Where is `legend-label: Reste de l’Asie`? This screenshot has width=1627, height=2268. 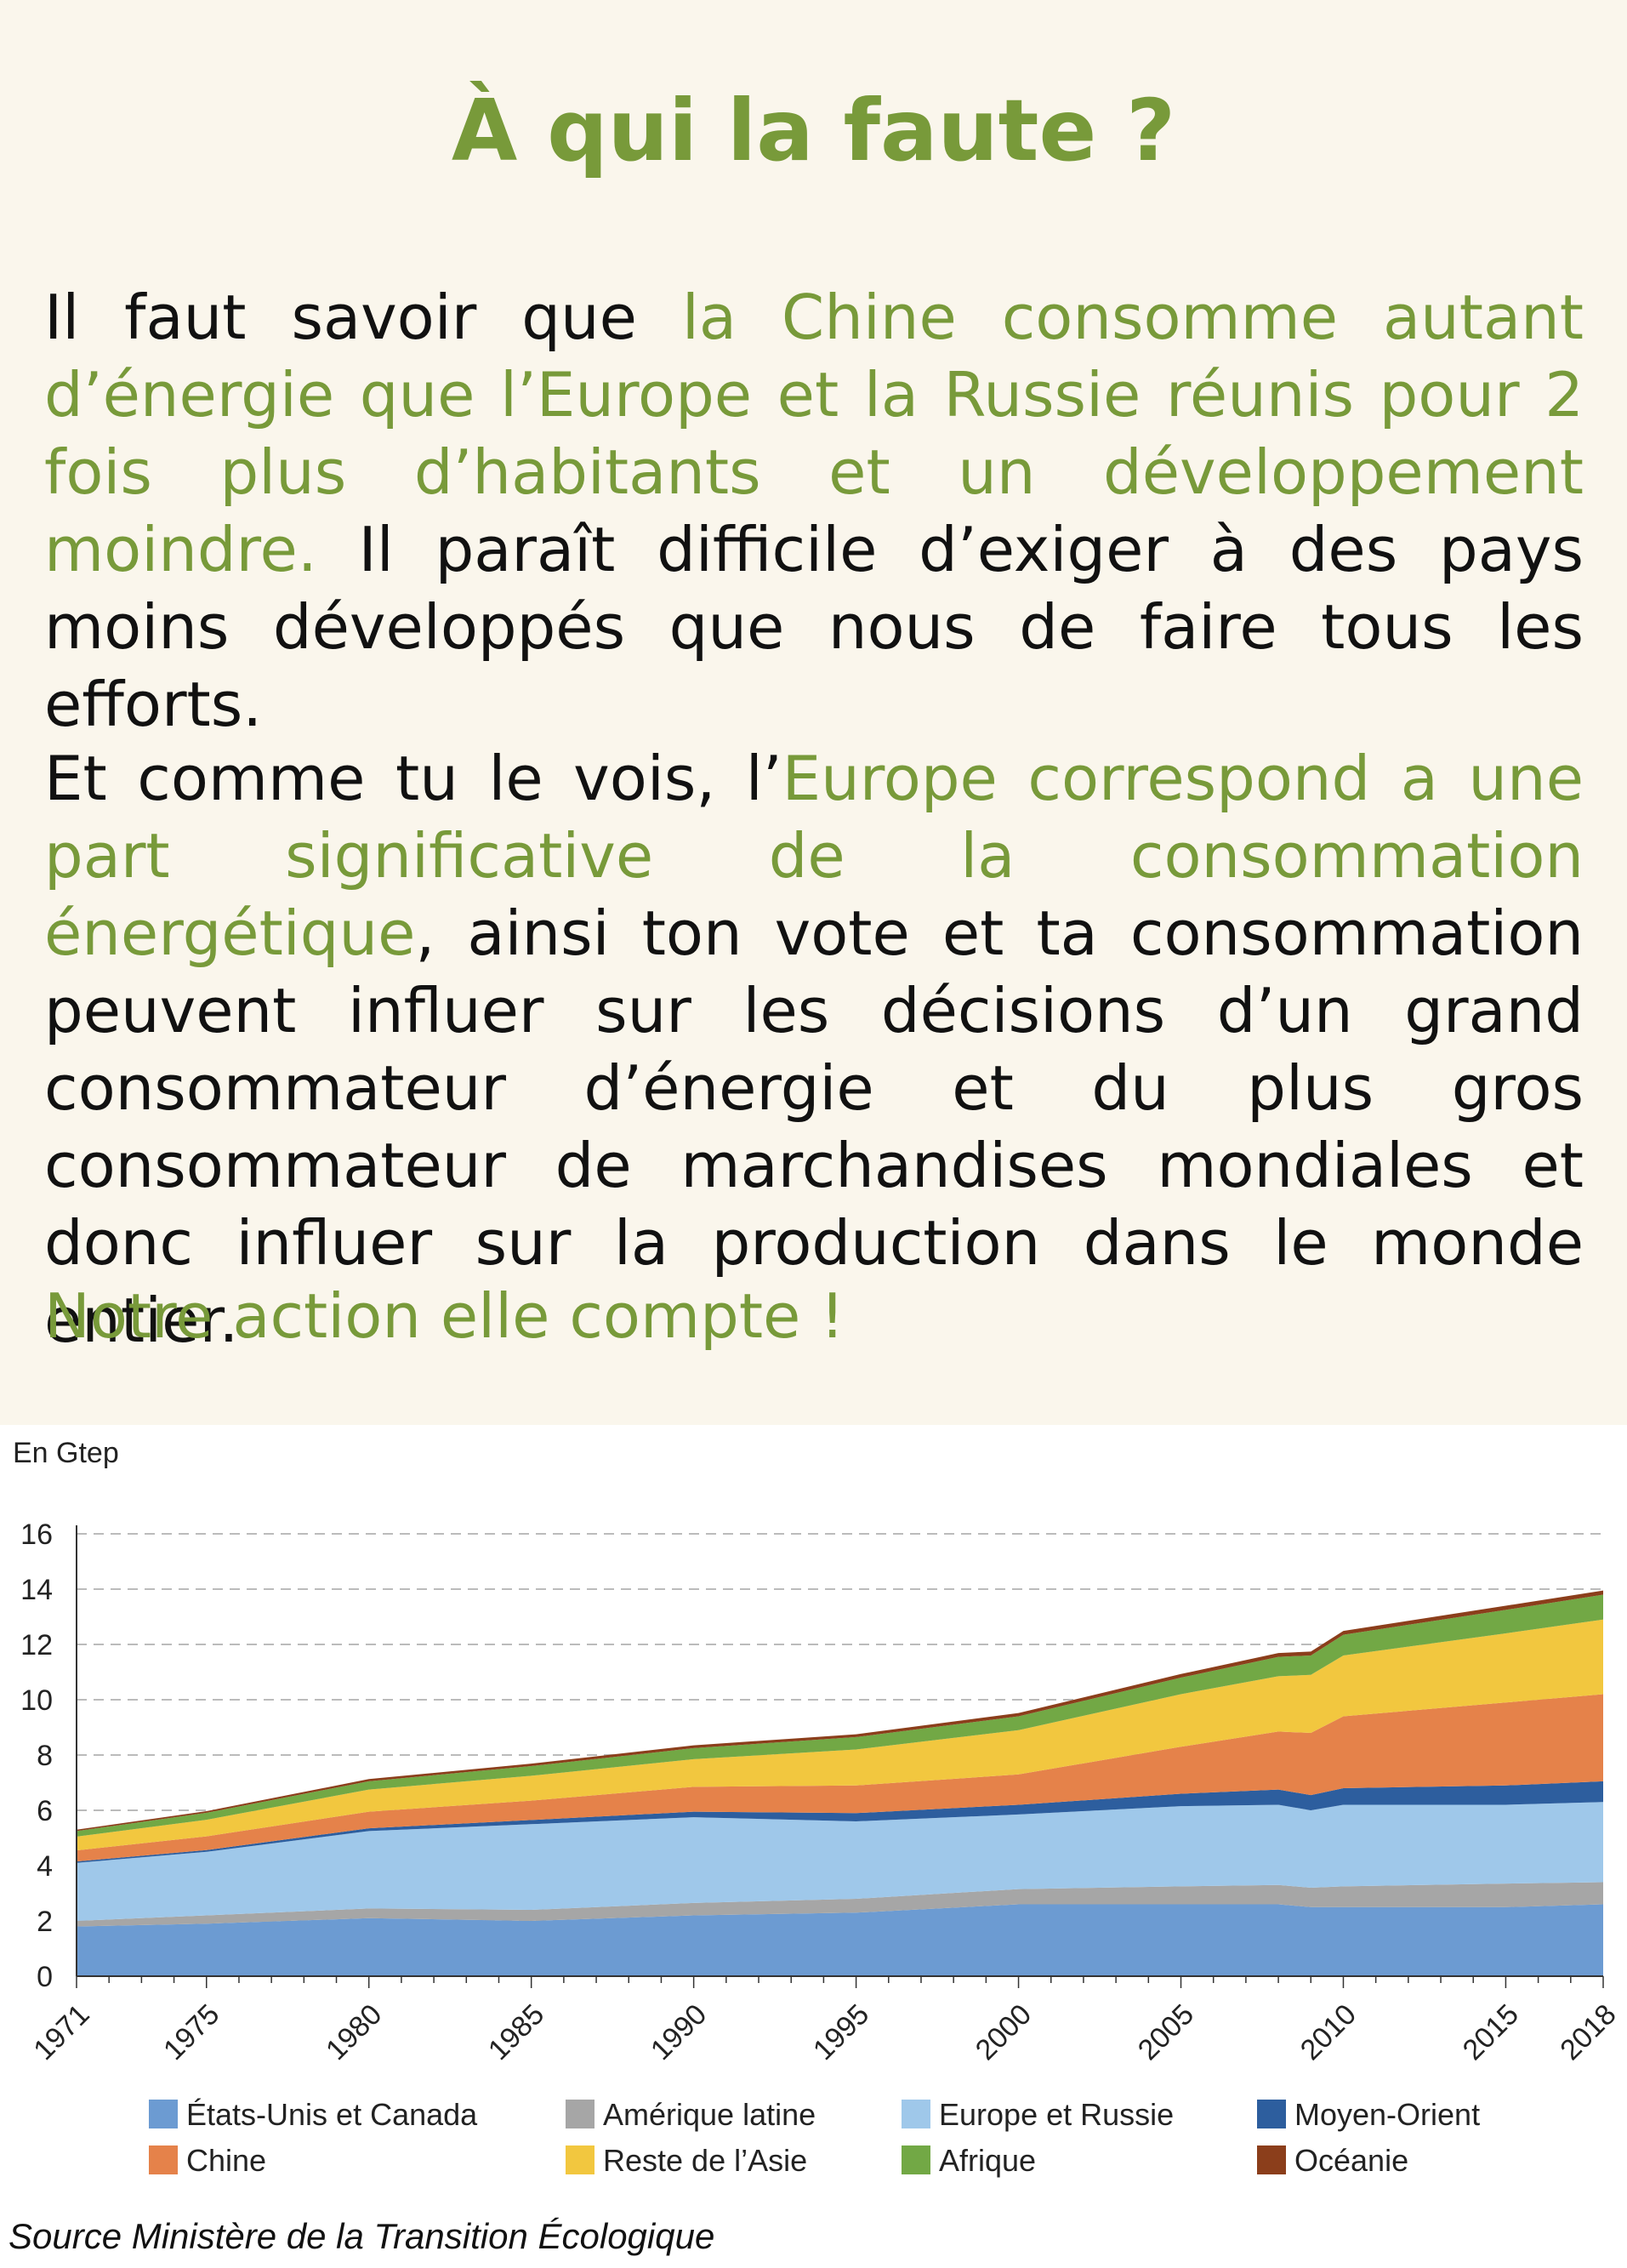 legend-label: Reste de l’Asie is located at coordinates (705, 2161).